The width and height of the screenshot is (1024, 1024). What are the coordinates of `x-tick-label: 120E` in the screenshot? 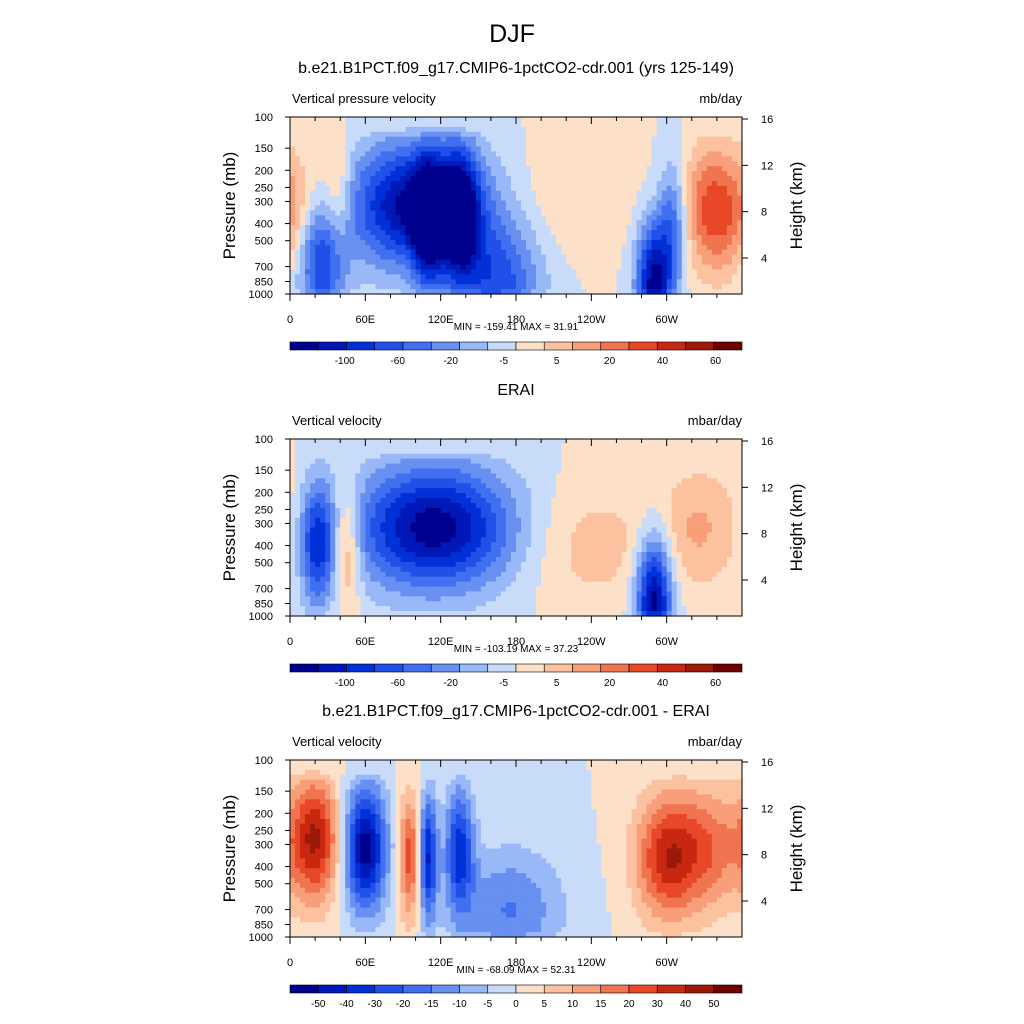 It's located at (441, 320).